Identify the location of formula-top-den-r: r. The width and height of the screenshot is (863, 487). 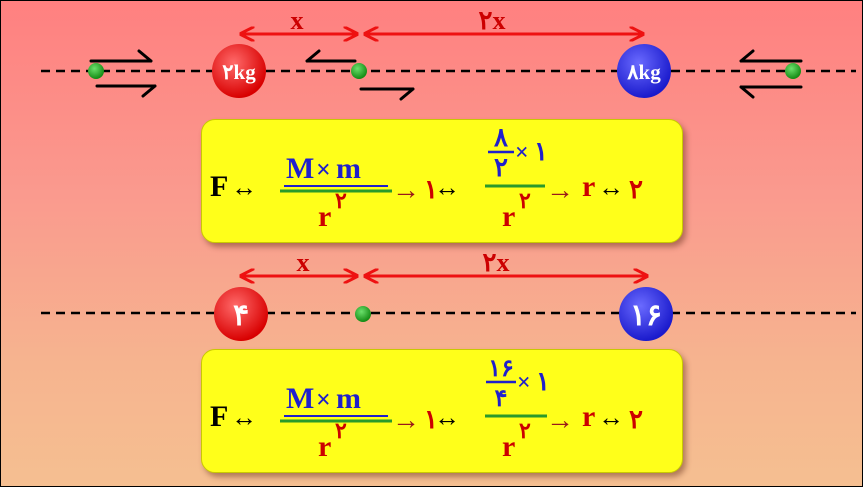
(324, 216).